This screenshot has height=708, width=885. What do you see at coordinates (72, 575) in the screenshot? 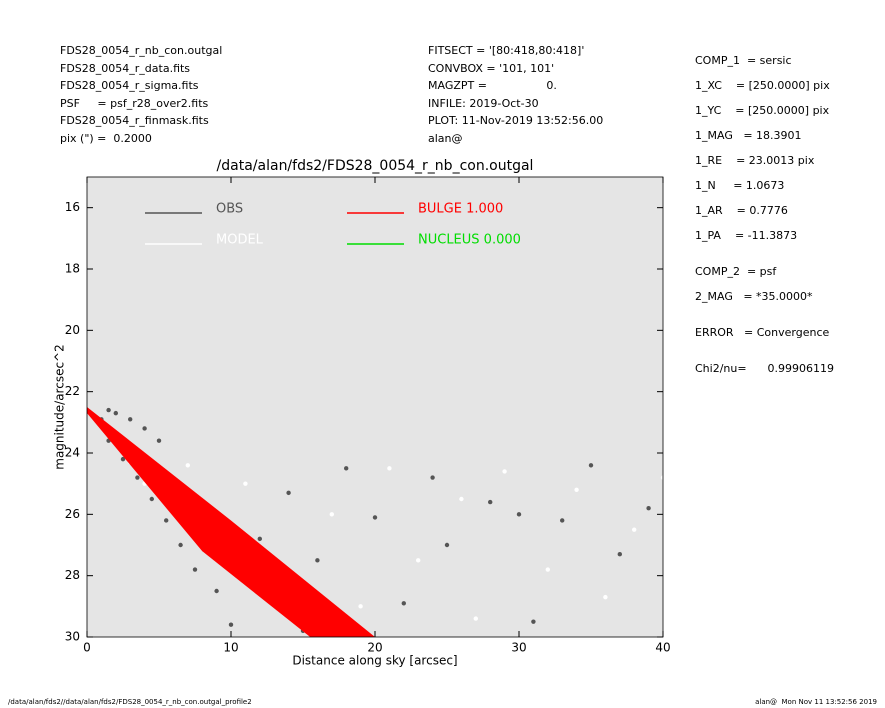
I see `y-tick-label: 28` at bounding box center [72, 575].